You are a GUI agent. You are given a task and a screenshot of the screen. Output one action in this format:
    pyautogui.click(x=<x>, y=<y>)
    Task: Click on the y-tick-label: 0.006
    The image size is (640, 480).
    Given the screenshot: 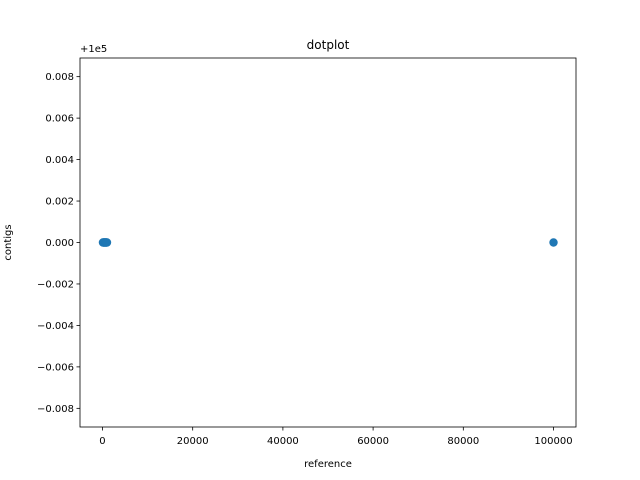 What is the action you would take?
    pyautogui.click(x=59, y=119)
    